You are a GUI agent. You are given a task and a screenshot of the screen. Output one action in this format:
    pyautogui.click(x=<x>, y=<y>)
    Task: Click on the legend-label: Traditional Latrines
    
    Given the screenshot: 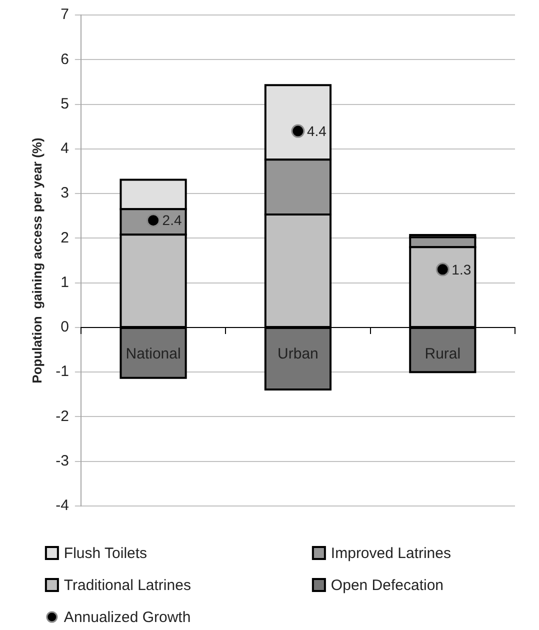 What is the action you would take?
    pyautogui.click(x=127, y=585)
    